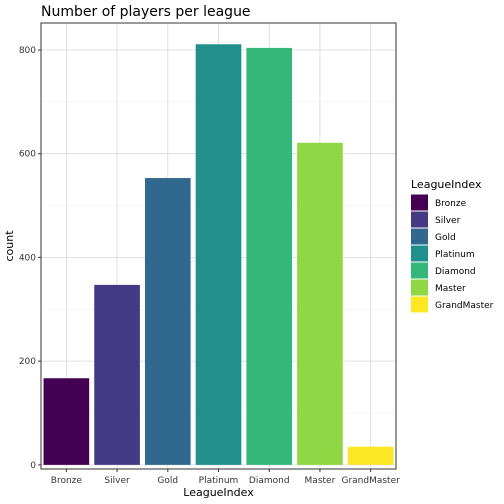 This screenshot has width=504, height=504. What do you see at coordinates (419, 304) in the screenshot?
I see `legend-key-grandmaster` at bounding box center [419, 304].